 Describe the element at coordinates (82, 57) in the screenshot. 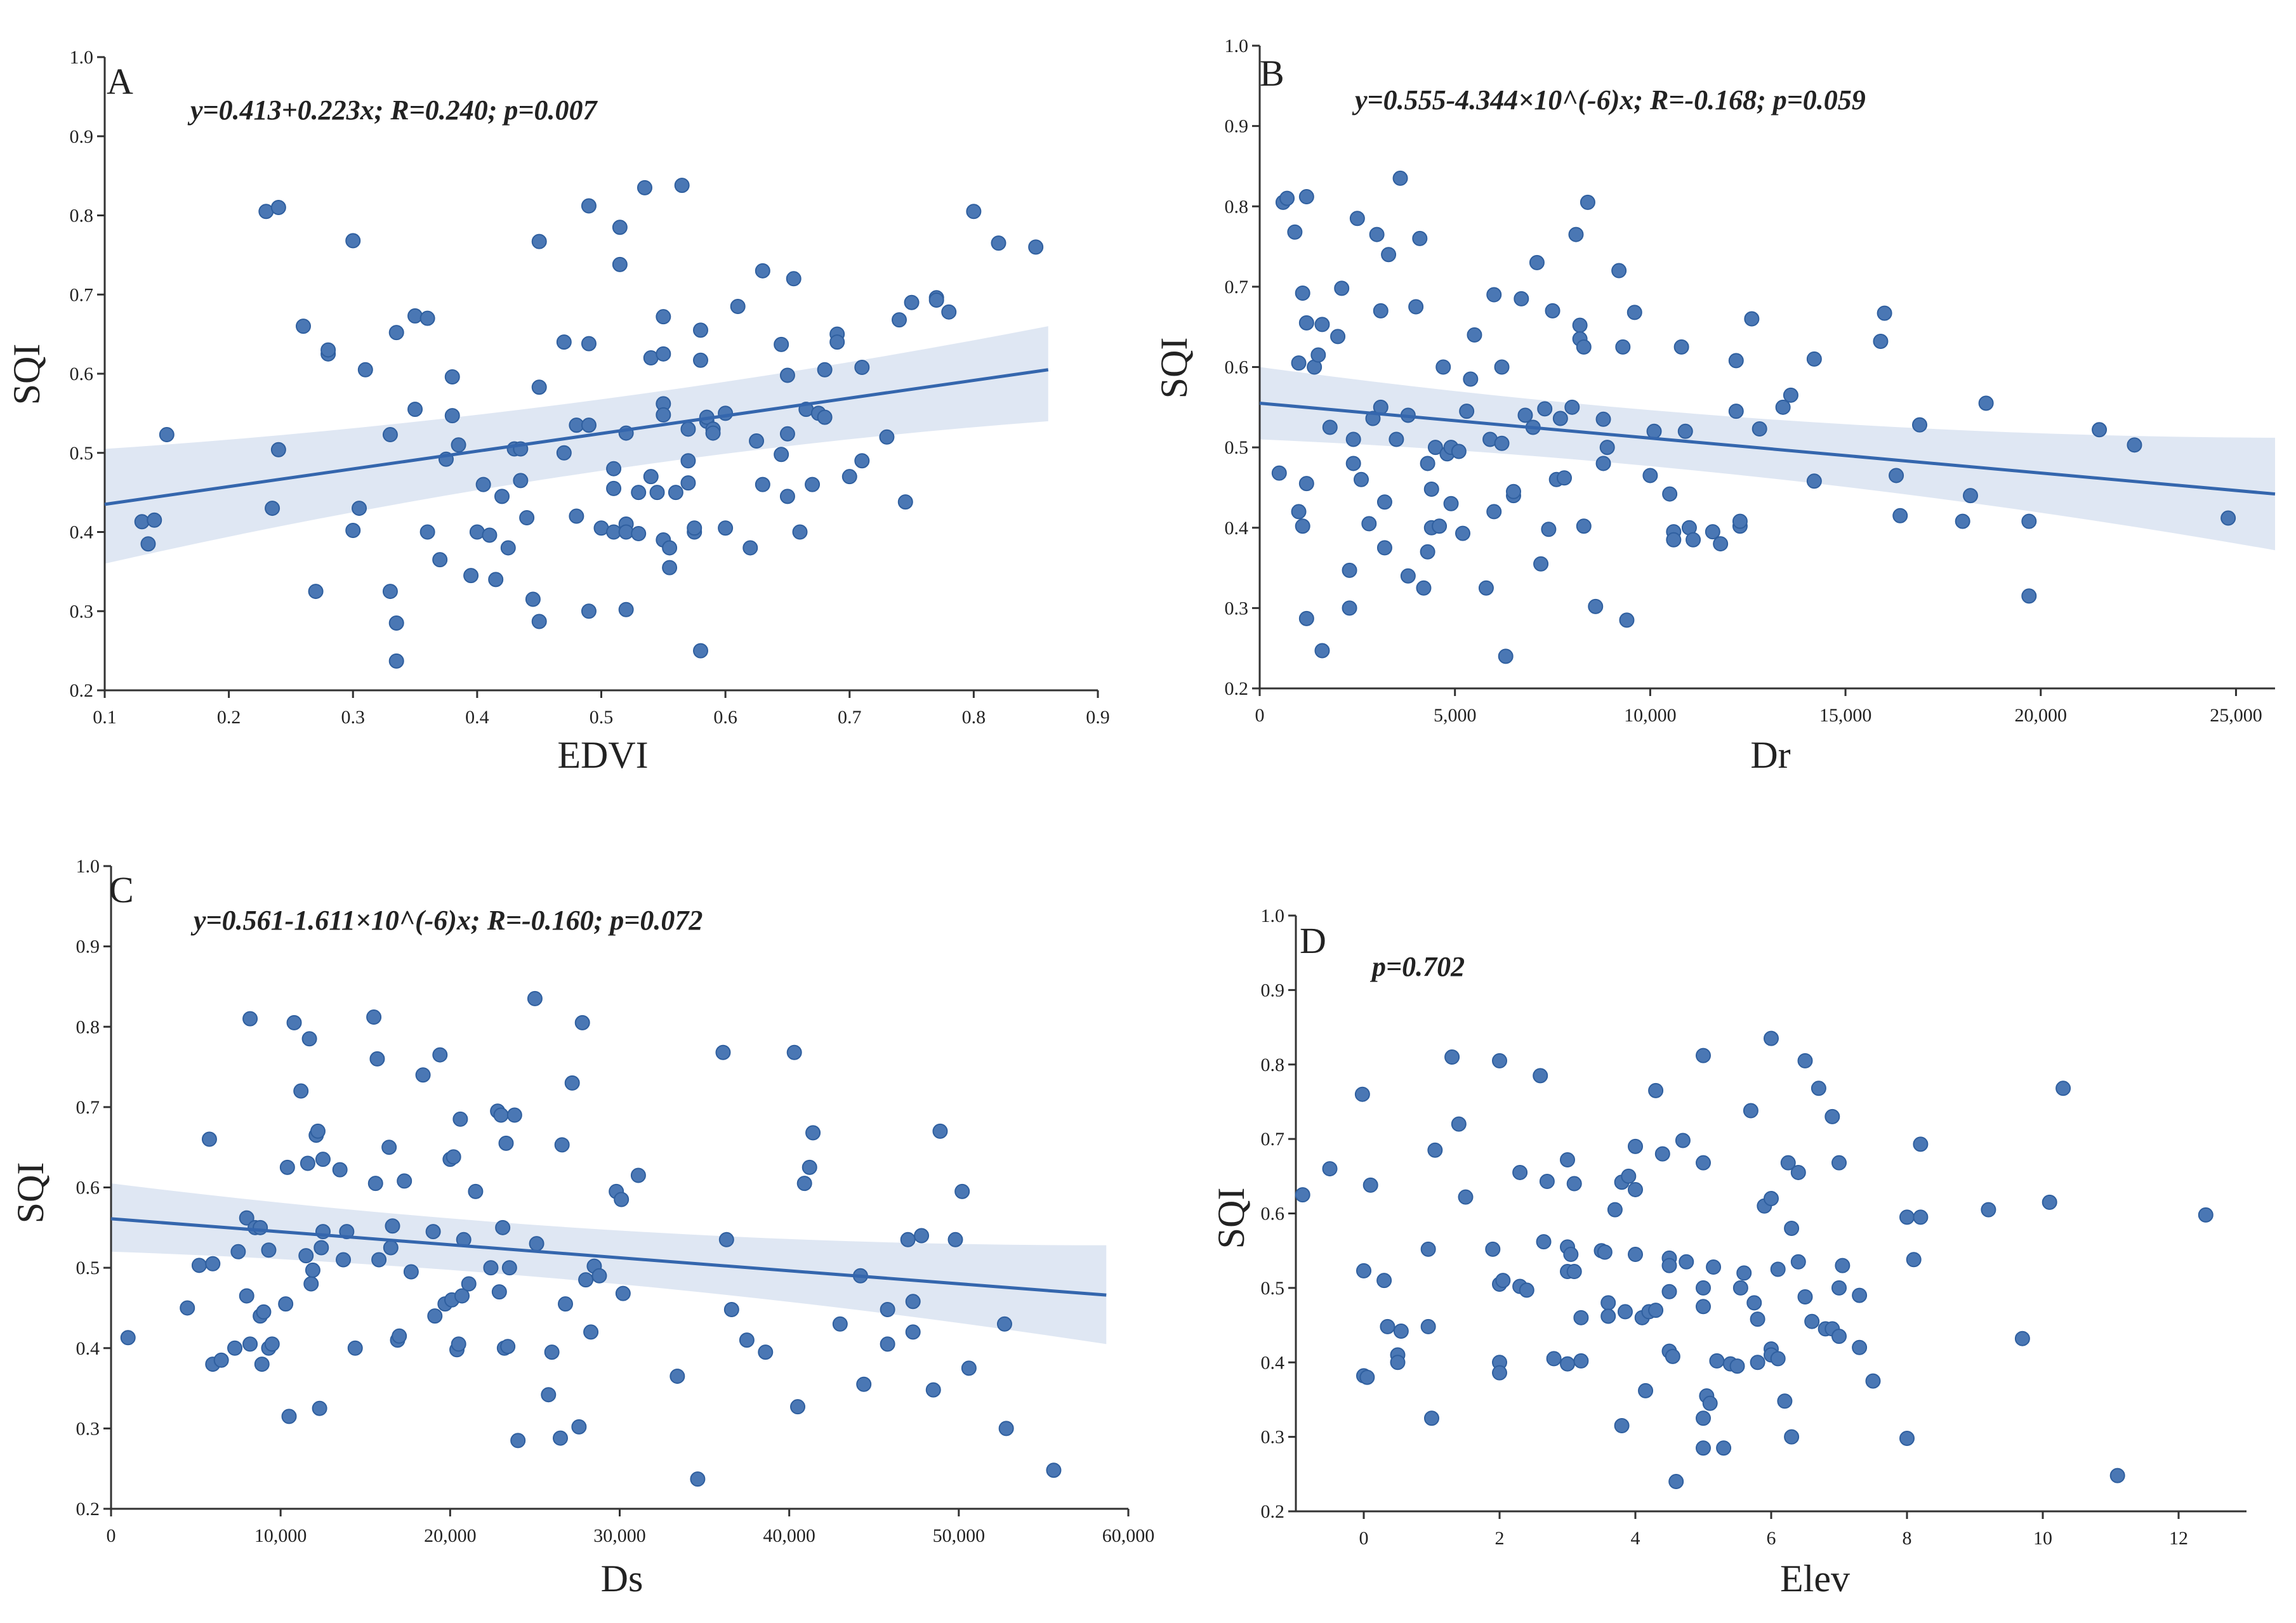

I see `panel-a-ytick-label: 1.0` at that location.